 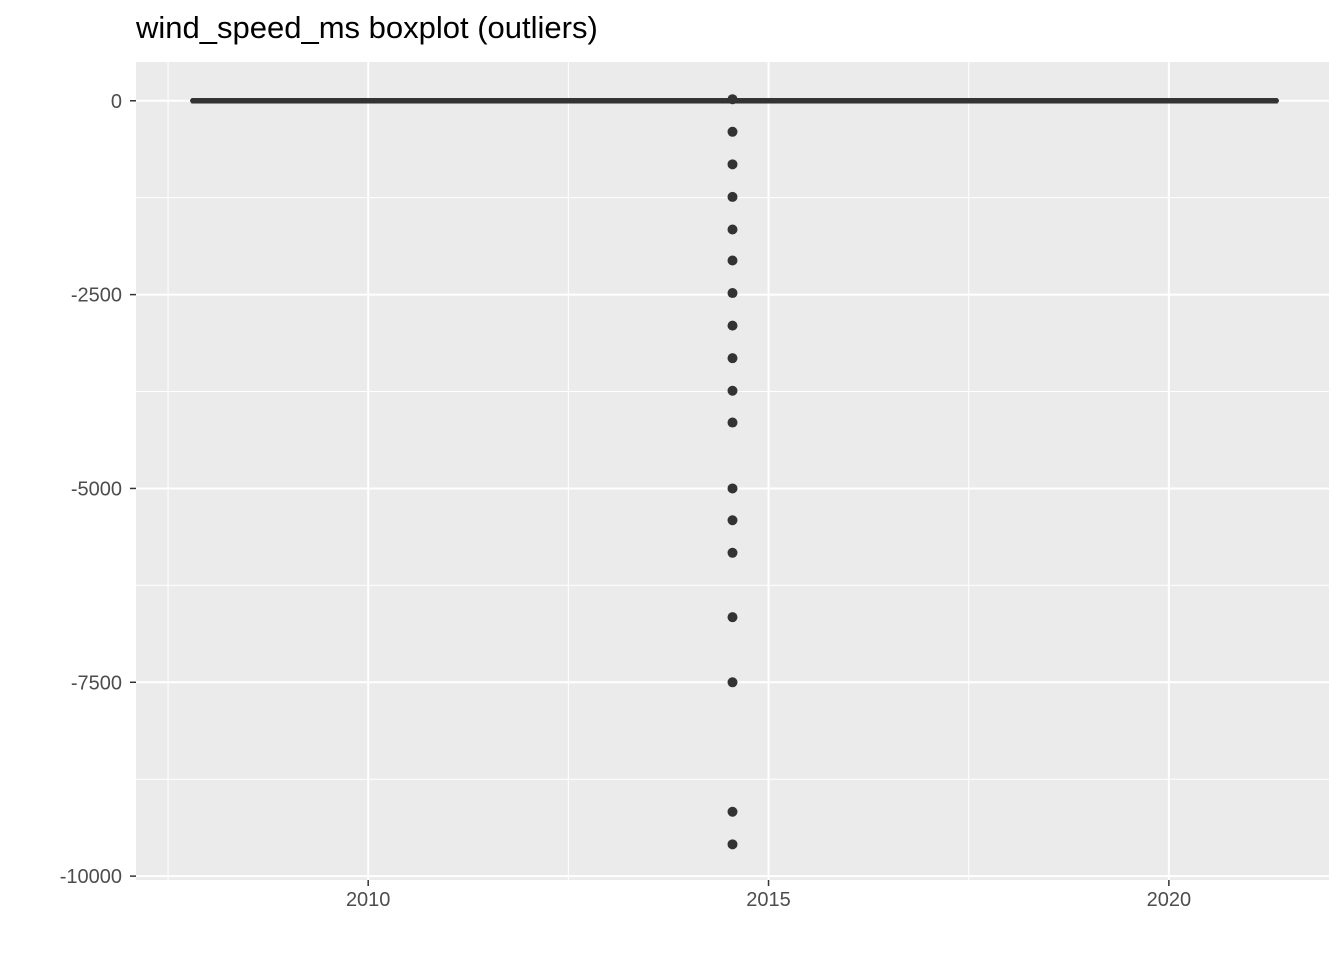 I want to click on y-tick-label: 0, so click(x=116, y=102).